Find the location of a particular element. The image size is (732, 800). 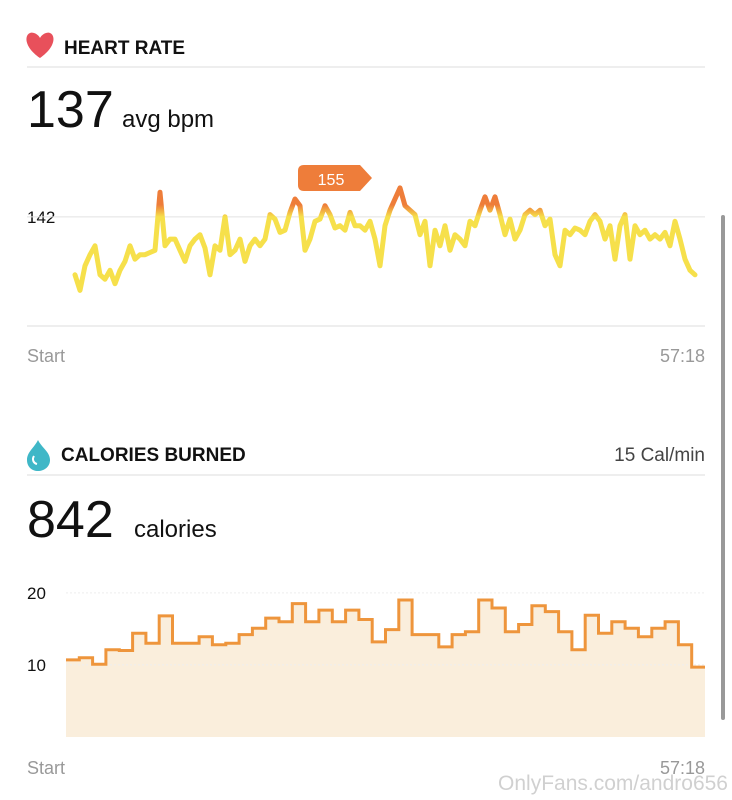

calories-area is located at coordinates (385, 668).